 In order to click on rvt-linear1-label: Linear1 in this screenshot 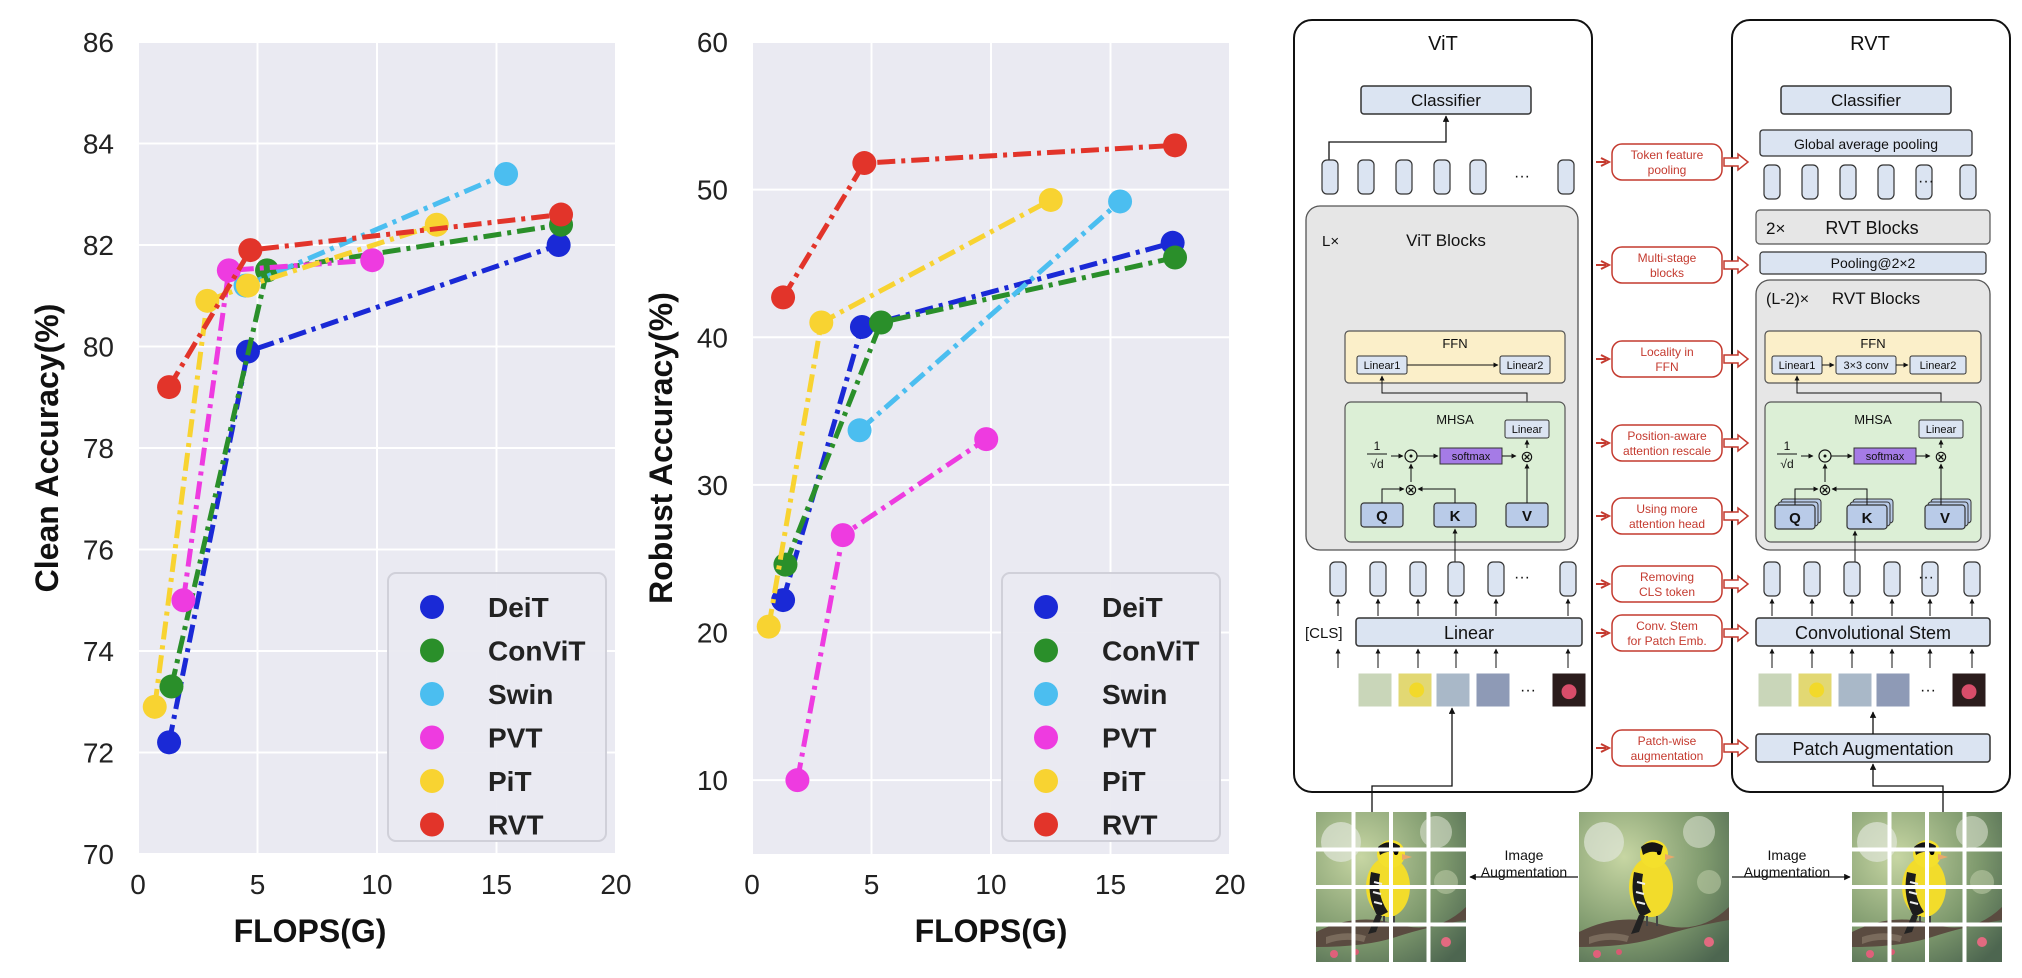, I will do `click(1797, 366)`.